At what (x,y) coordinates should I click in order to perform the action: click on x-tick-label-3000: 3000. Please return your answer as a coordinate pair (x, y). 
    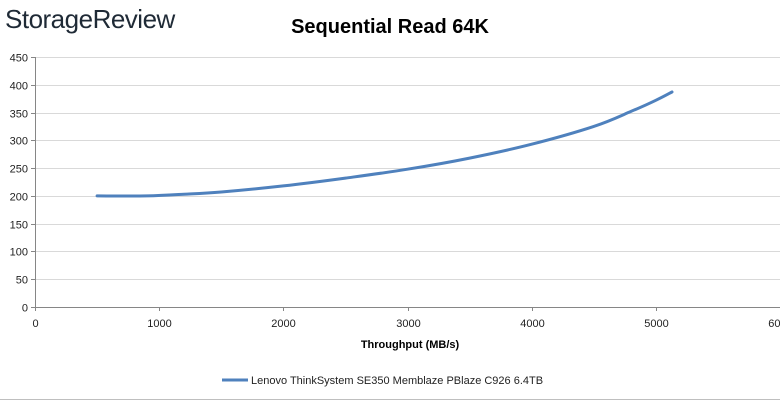
    Looking at the image, I should click on (408, 324).